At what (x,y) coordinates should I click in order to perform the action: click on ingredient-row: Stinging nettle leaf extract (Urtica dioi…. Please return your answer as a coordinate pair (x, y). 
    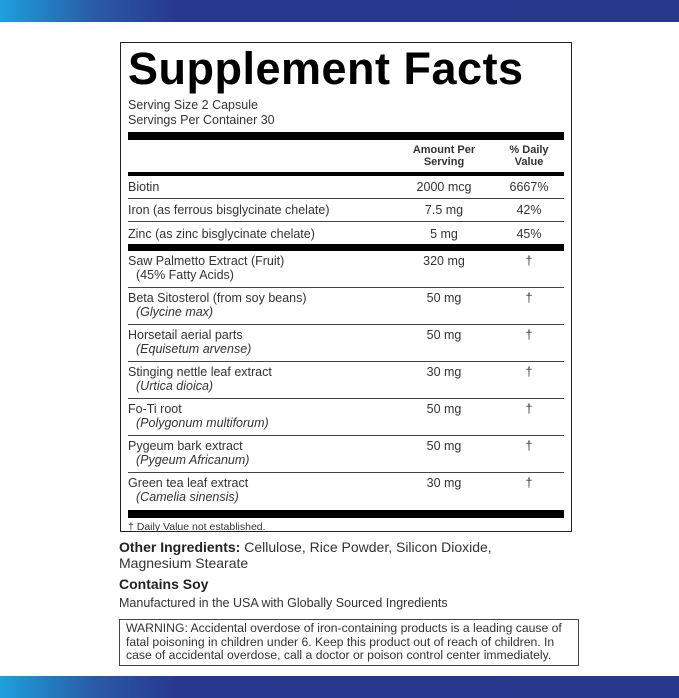
    Looking at the image, I should click on (346, 380).